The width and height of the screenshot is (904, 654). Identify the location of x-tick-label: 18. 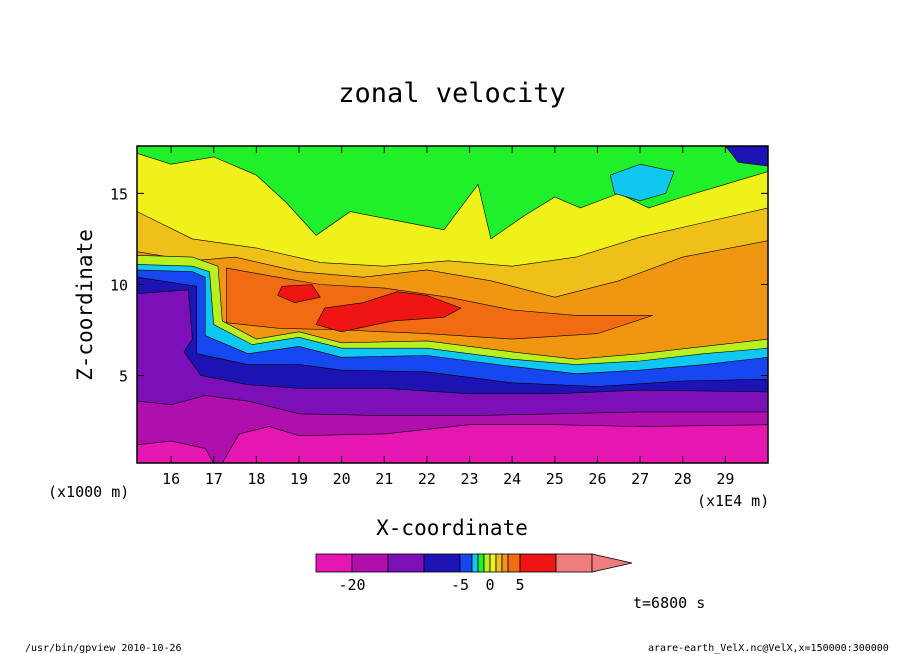
(256, 479).